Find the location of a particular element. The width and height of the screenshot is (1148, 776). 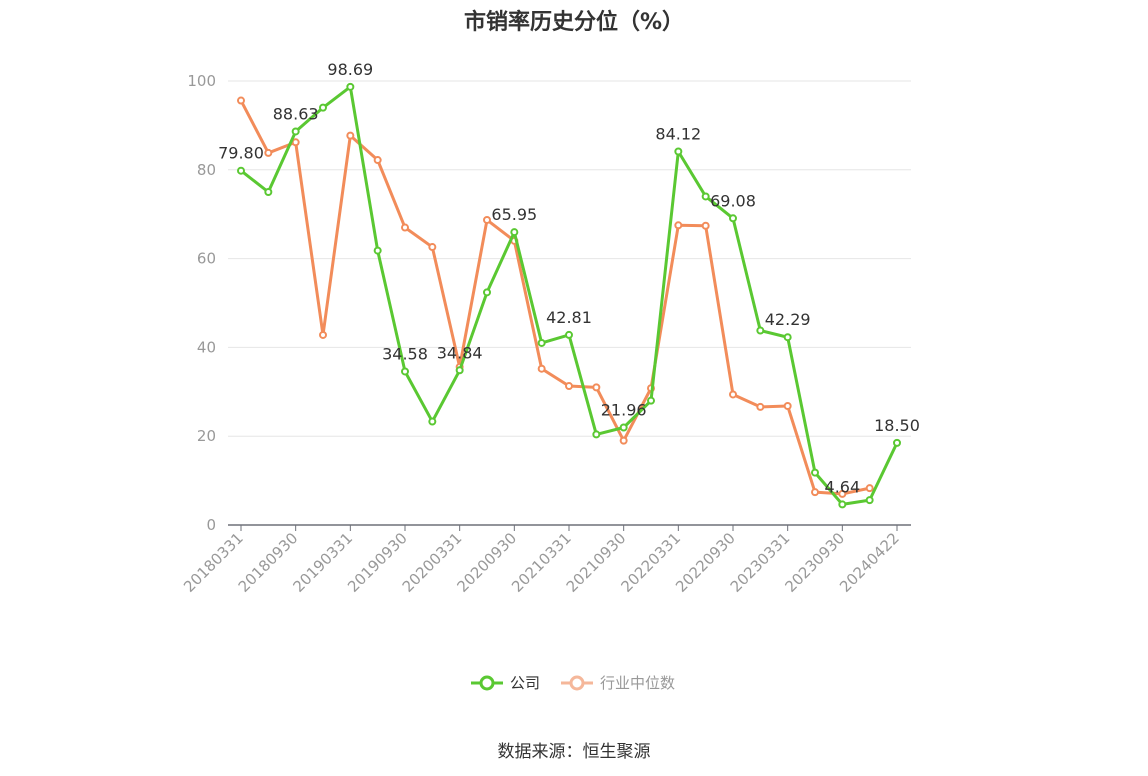

data-label: 4.64 is located at coordinates (843, 486).